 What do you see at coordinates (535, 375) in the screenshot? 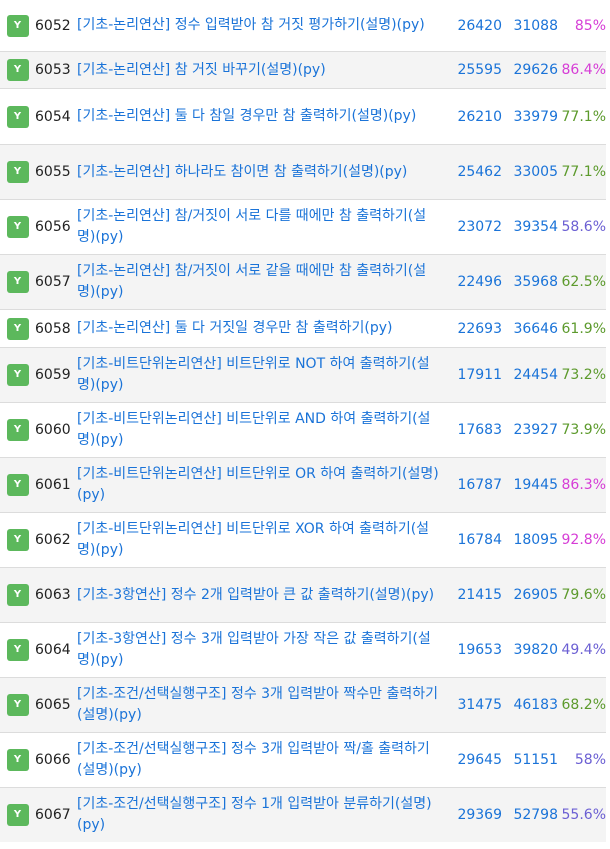
I see `submit-count: 24454` at bounding box center [535, 375].